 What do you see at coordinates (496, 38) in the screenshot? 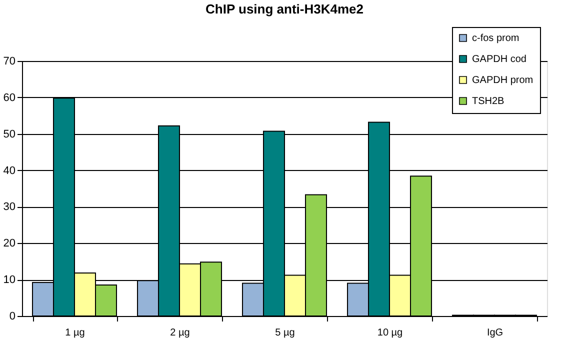
I see `legend-label: c-fos prom` at bounding box center [496, 38].